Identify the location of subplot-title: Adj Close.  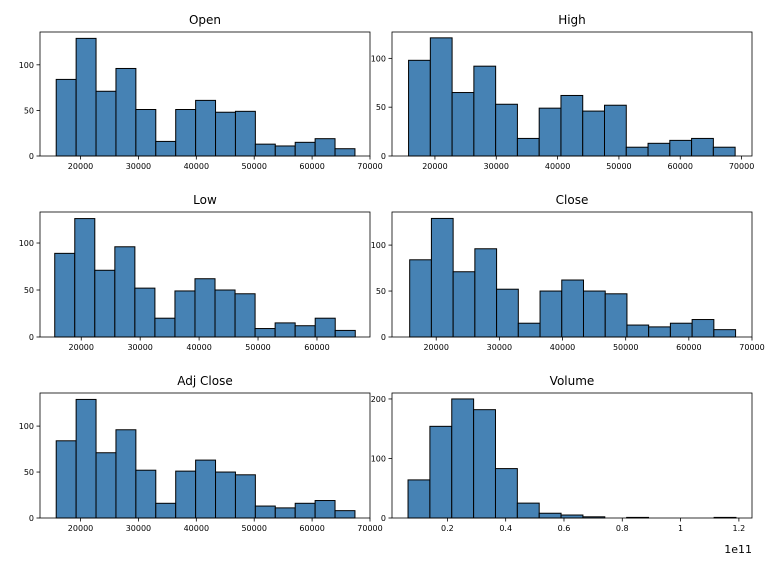
(204, 381).